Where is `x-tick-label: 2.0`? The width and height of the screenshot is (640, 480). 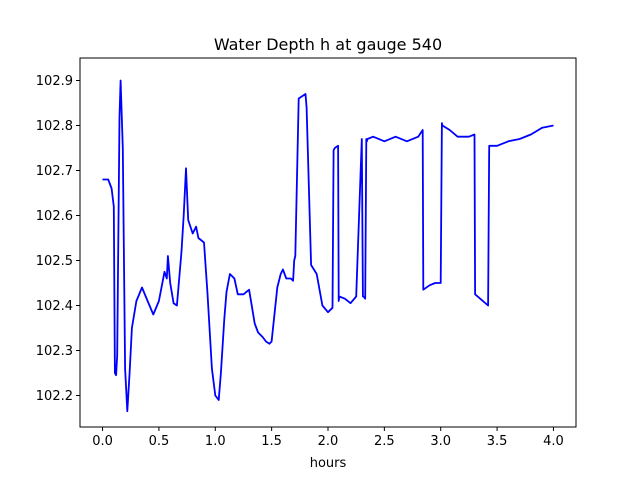
x-tick-label: 2.0 is located at coordinates (328, 441).